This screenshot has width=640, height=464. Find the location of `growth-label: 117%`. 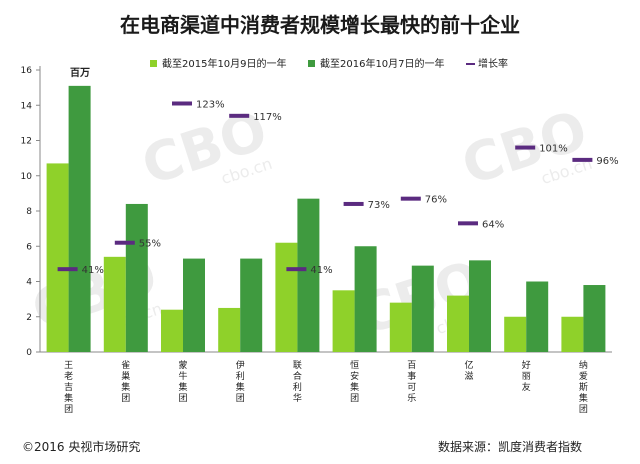

growth-label: 117% is located at coordinates (267, 117).